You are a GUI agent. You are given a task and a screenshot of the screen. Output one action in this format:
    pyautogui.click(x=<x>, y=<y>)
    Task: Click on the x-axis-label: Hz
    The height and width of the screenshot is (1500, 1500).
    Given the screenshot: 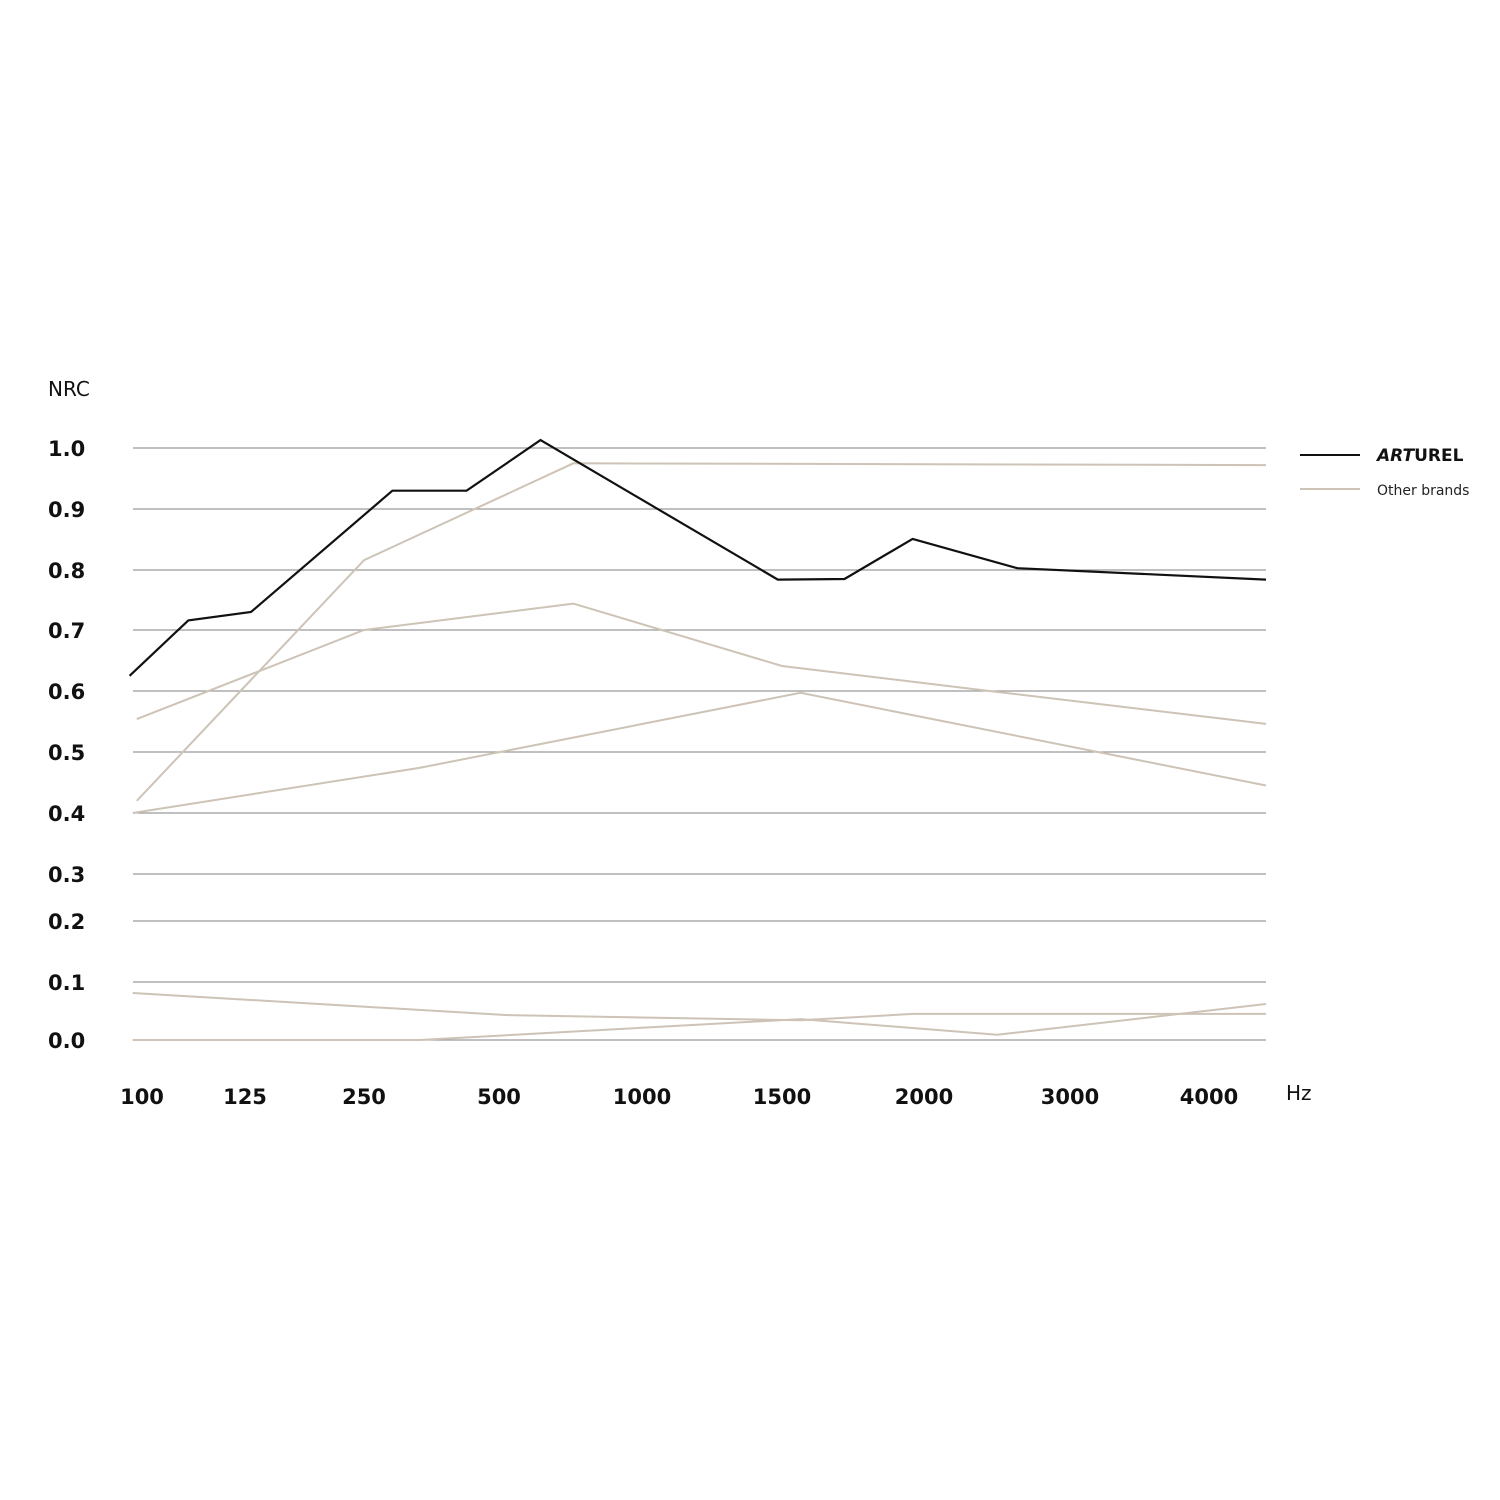 What is the action you would take?
    pyautogui.click(x=1299, y=1093)
    